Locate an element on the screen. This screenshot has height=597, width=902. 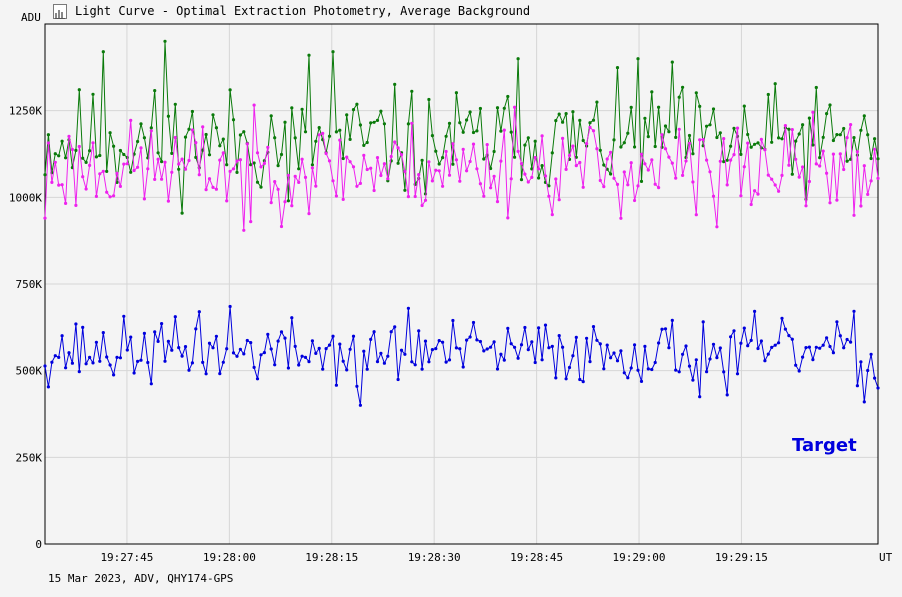
y-tick-label: 250K is located at coordinates (29, 457).